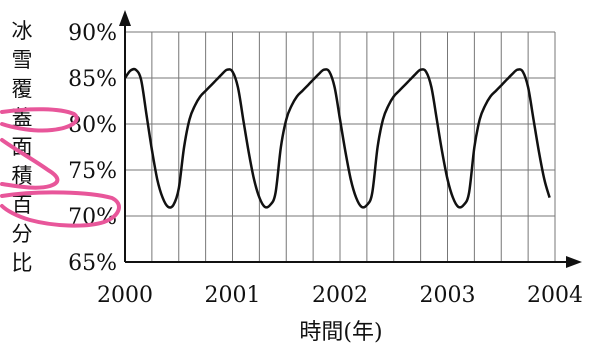  Describe the element at coordinates (22, 60) in the screenshot. I see `y-axis-title-char: 雪` at that location.